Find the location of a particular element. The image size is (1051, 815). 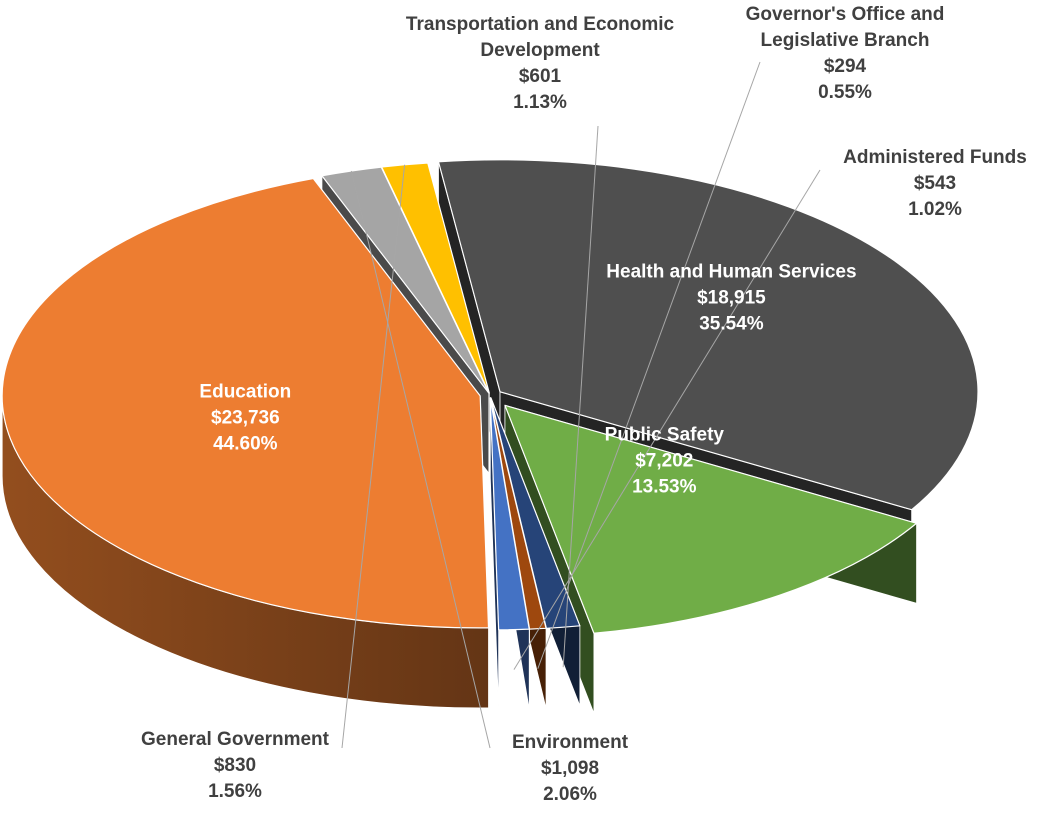

slice-general-government is located at coordinates (435, 278).